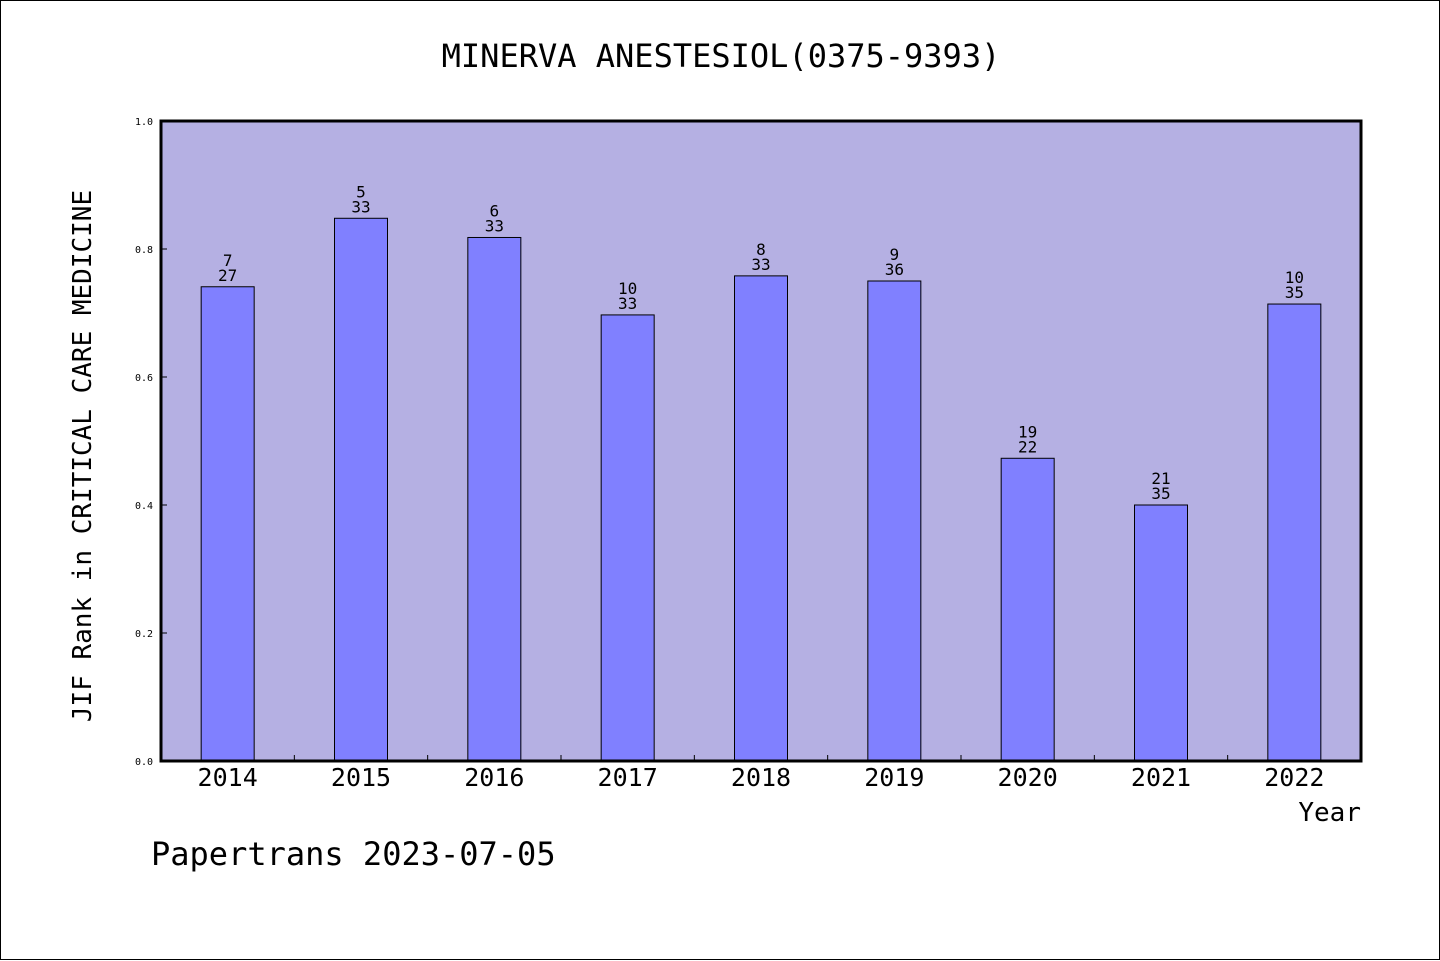 The height and width of the screenshot is (961, 1440). What do you see at coordinates (1027, 446) in the screenshot?
I see `bar-total-label: 22` at bounding box center [1027, 446].